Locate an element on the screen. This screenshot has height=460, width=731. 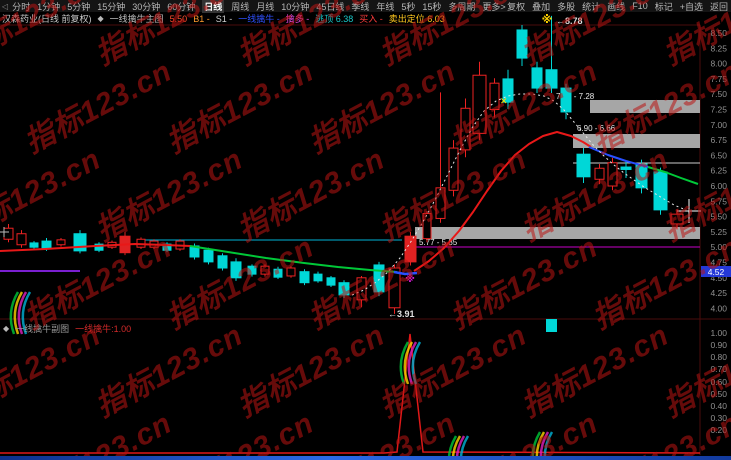
price-axis-label: 8.00 is located at coordinates (718, 64).